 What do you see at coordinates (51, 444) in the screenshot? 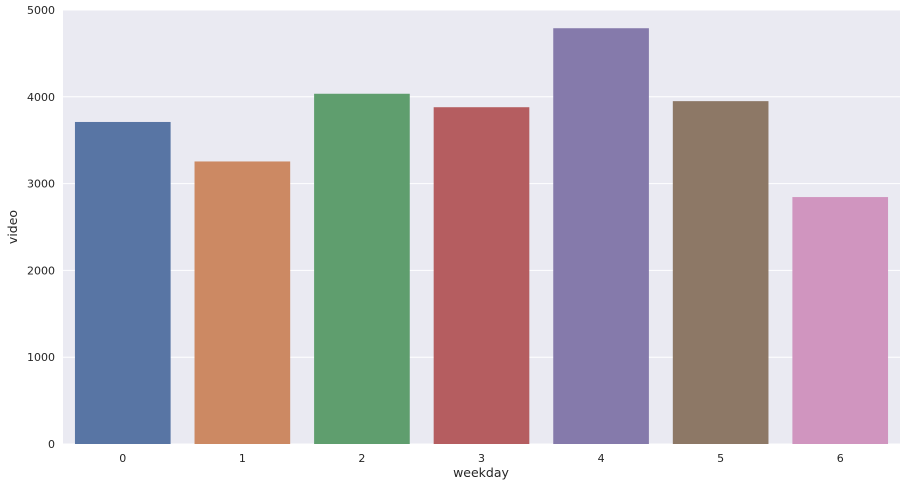
I see `y-tick-label: 0` at bounding box center [51, 444].